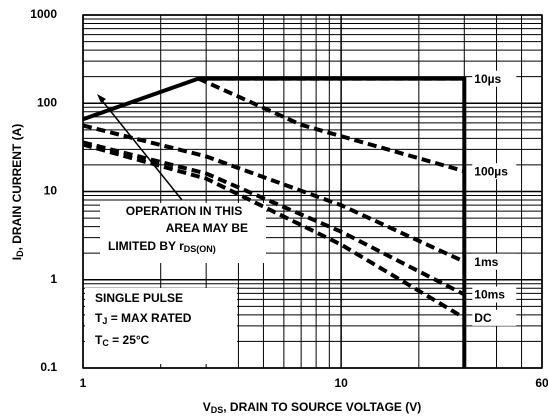 The width and height of the screenshot is (548, 420). Describe the element at coordinates (17, 187) in the screenshot. I see `y-label-rest: , DRAIN CURRENT (A)` at that location.